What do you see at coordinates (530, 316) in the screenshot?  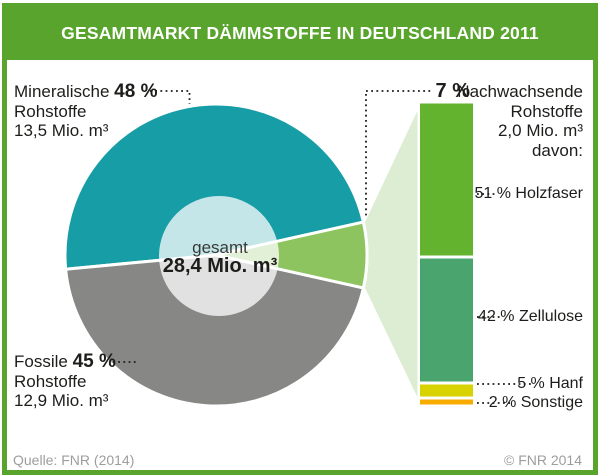 I see `label-zellulose: 42 % Zellulose` at bounding box center [530, 316].